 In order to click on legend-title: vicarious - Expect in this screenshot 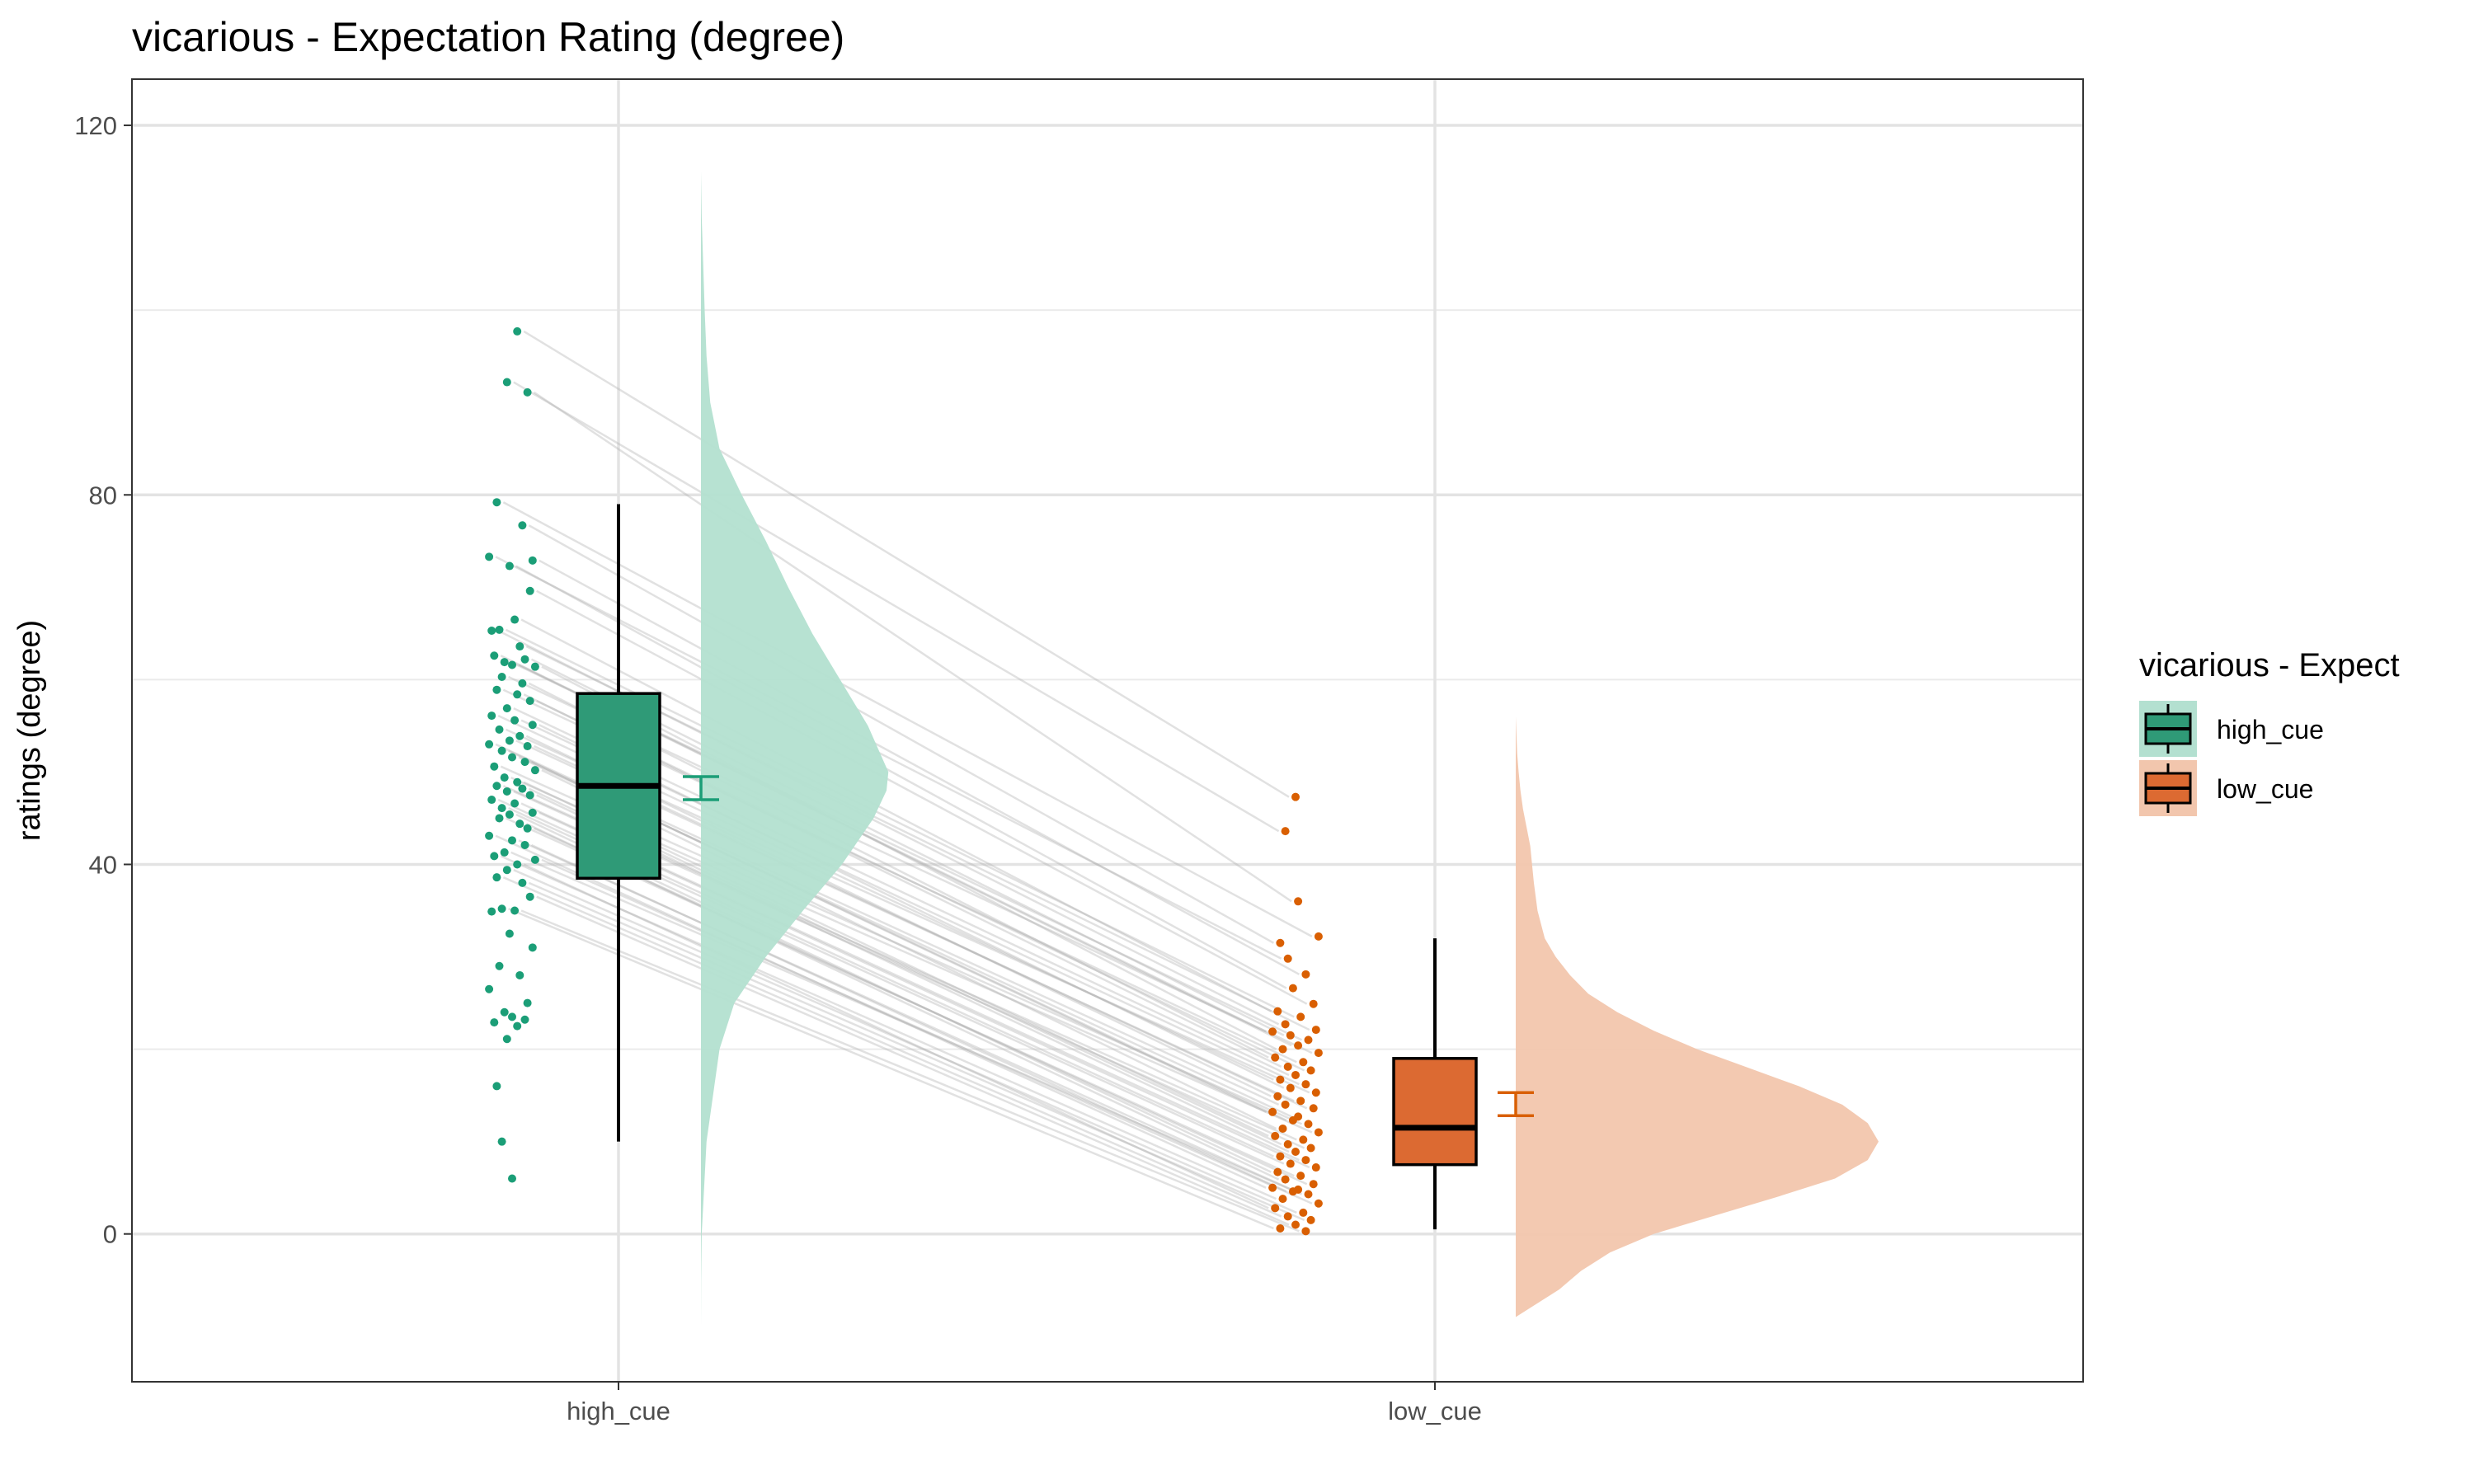, I will do `click(2269, 665)`.